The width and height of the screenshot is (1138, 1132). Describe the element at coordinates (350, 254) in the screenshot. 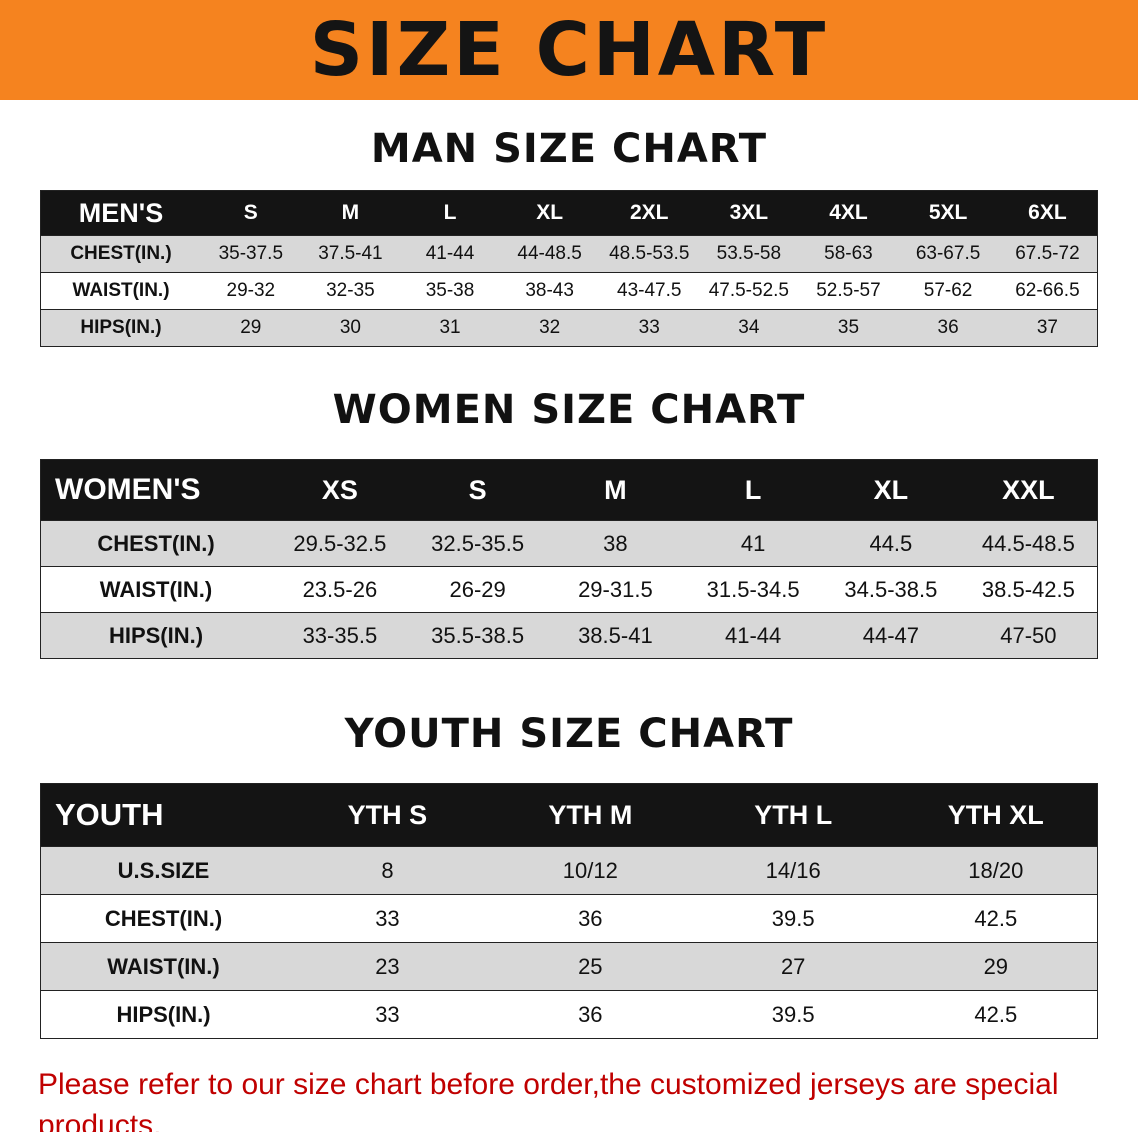

I see `size-value: 37.5-41` at that location.